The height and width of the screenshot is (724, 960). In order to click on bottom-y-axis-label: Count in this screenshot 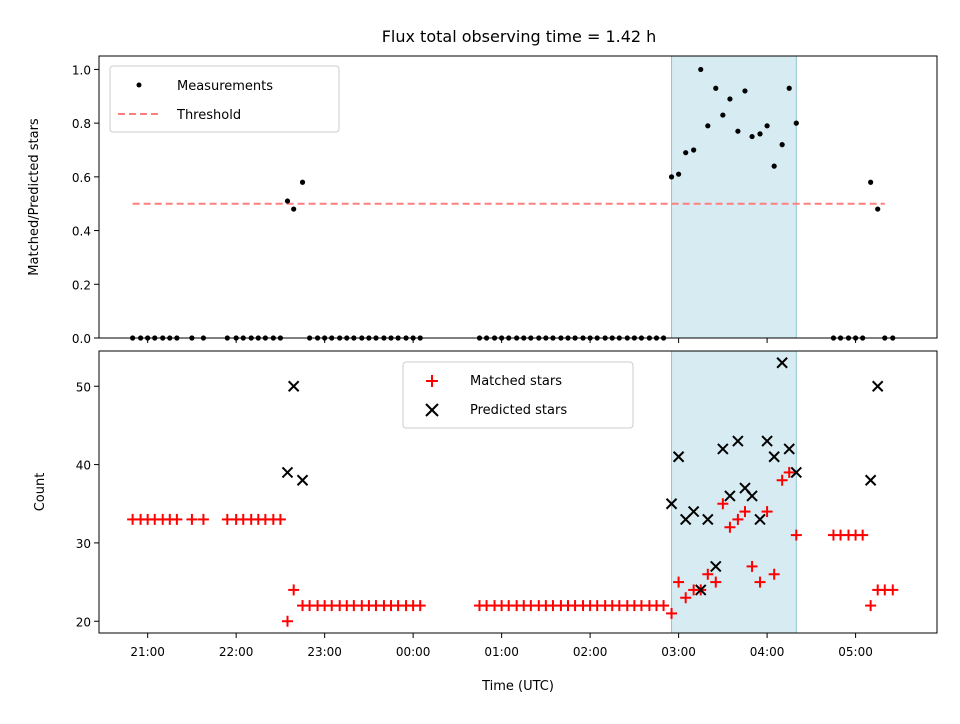, I will do `click(40, 492)`.